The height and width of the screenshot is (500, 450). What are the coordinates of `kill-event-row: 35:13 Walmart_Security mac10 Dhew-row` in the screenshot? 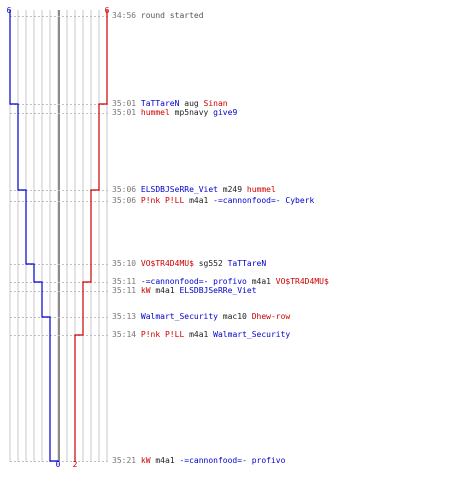 It's located at (201, 317).